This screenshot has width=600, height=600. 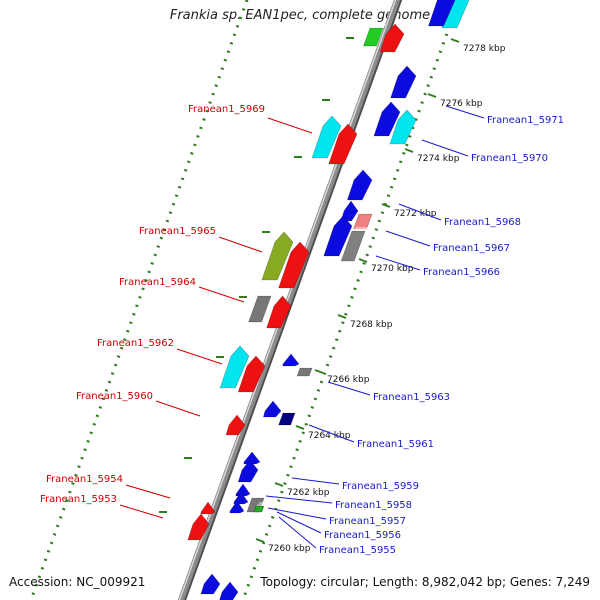 What do you see at coordinates (378, 26) in the screenshot?
I see `gene-green-top-top` at bounding box center [378, 26].